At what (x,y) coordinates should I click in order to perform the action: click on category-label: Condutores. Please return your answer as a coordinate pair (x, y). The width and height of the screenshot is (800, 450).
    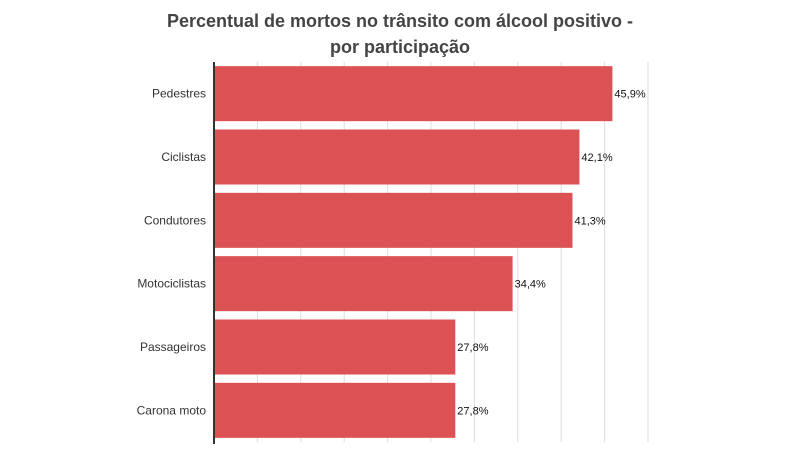
    Looking at the image, I should click on (175, 220).